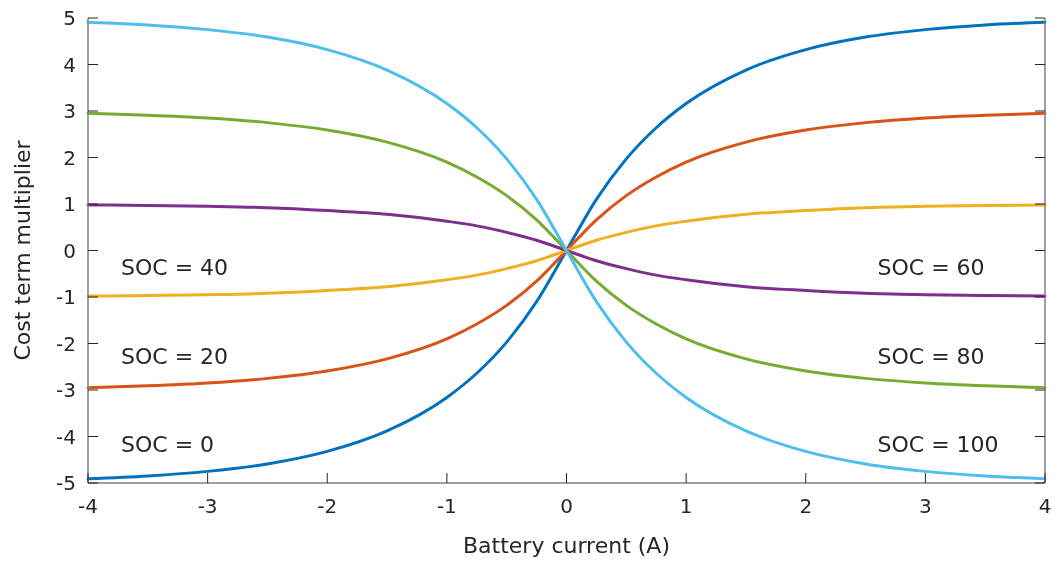  Describe the element at coordinates (69, 250) in the screenshot. I see `y-tick-label: 0` at that location.